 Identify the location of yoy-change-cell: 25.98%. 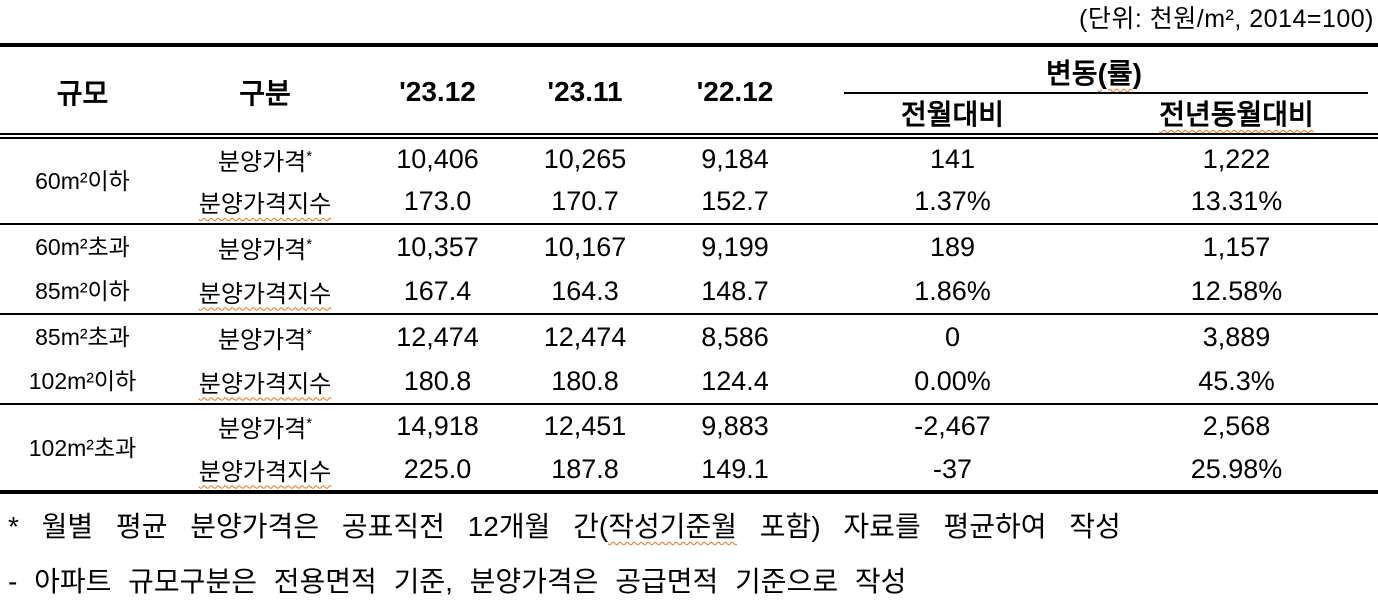
(1236, 468).